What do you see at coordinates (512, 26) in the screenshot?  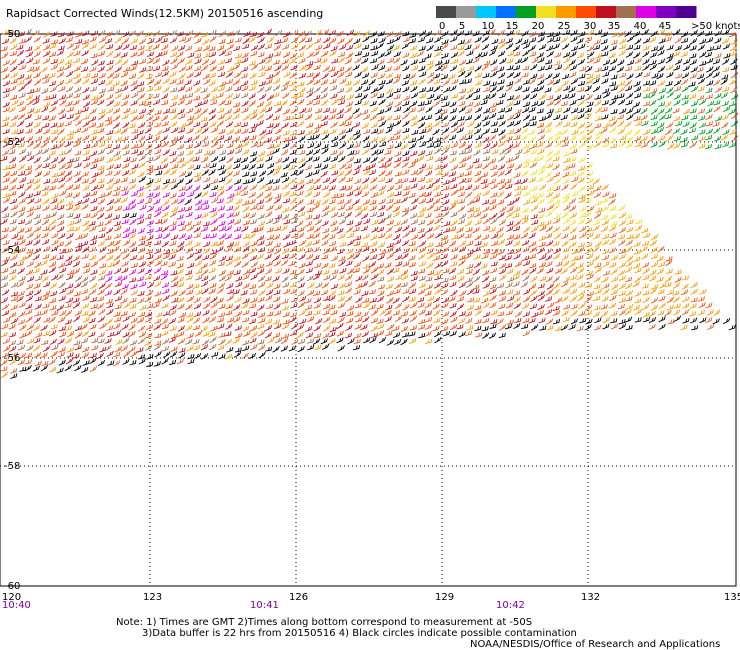 I see `legend-label: 15` at bounding box center [512, 26].